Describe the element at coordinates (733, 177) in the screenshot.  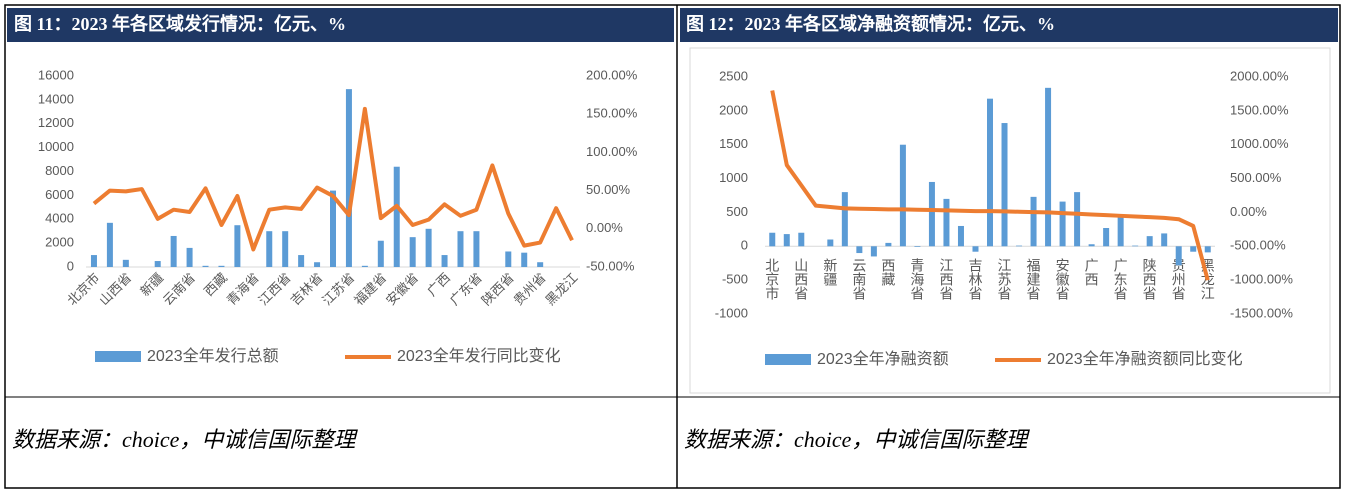
I see `y-tick-label: 1000` at that location.